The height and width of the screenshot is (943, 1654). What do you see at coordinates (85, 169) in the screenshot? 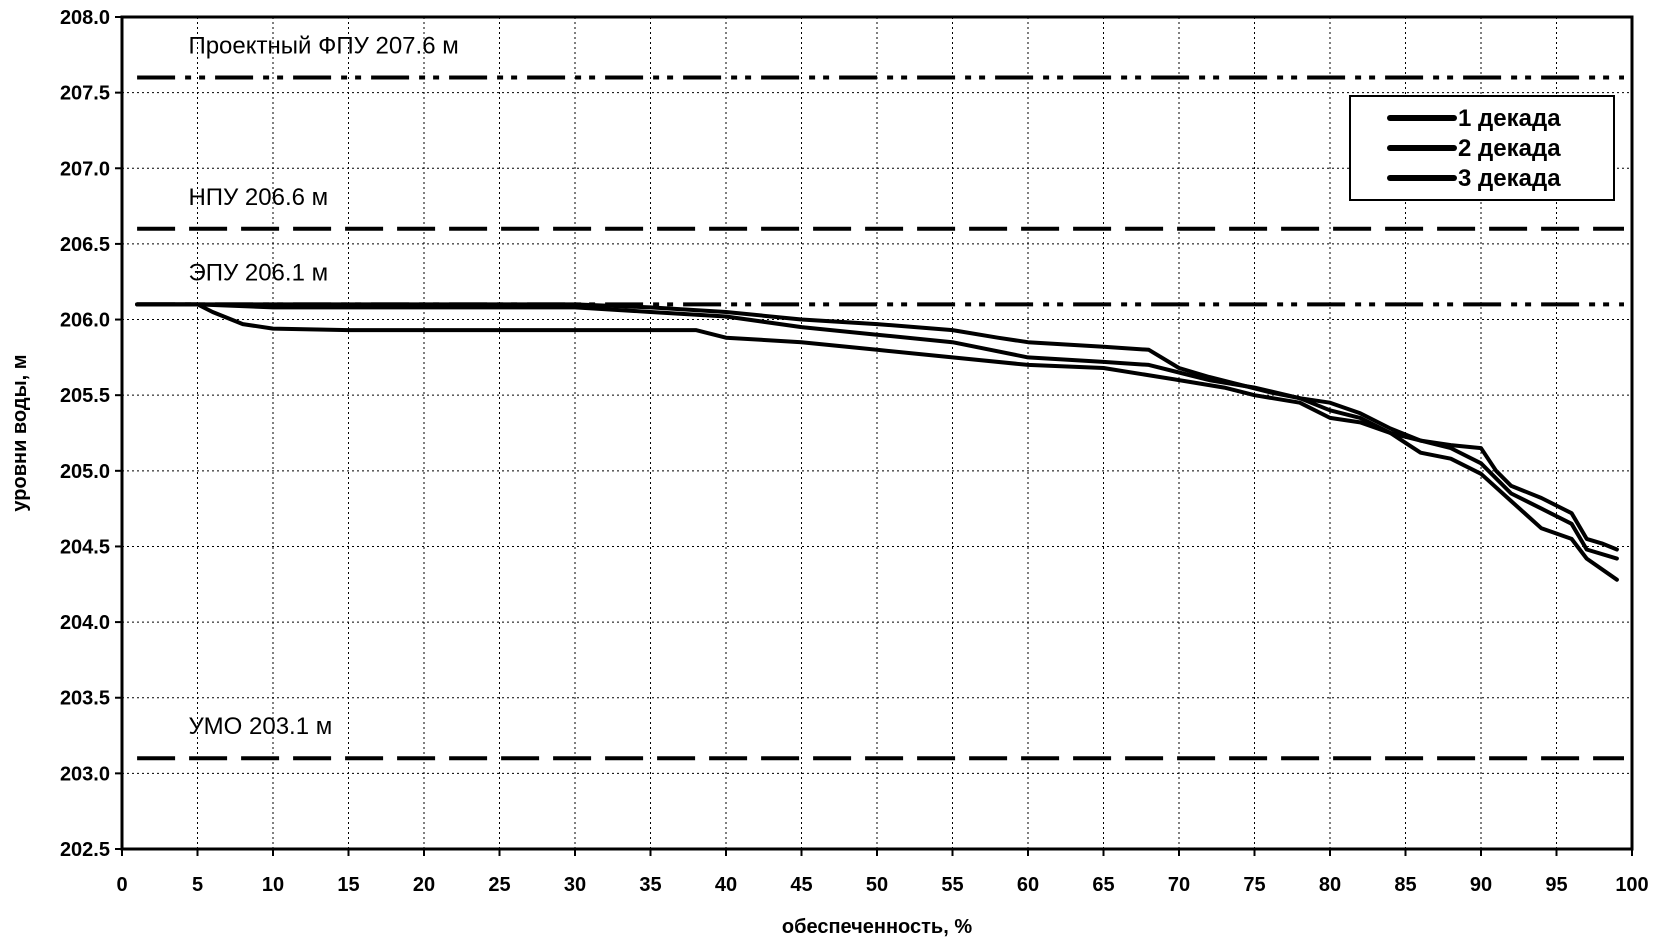
I see `y-tick-label: 207.0` at bounding box center [85, 169].